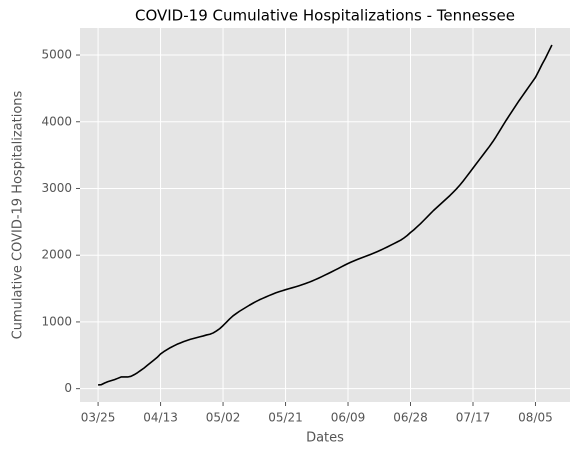  Describe the element at coordinates (18, 214) in the screenshot. I see `y-axis-label: Cumulative COVID-19 Hospitalizations` at that location.